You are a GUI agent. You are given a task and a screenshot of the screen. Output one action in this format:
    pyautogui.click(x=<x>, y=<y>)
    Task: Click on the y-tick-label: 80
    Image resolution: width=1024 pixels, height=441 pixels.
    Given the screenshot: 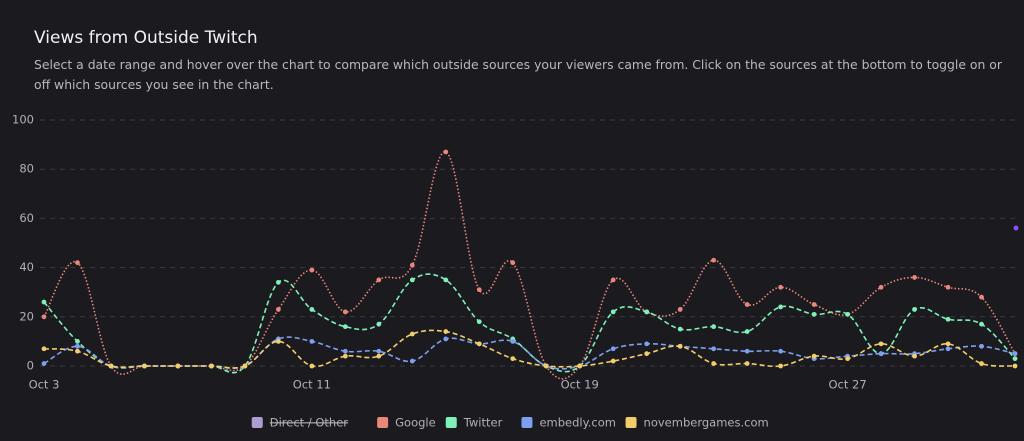 What is the action you would take?
    pyautogui.click(x=26, y=169)
    